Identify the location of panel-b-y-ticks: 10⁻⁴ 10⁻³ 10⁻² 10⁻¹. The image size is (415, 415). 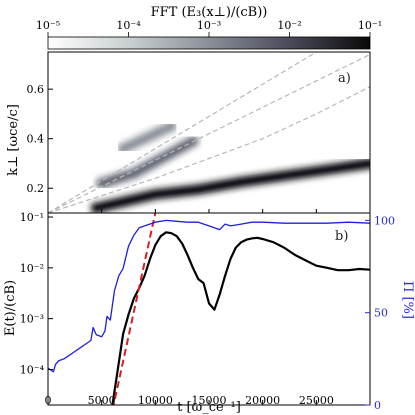
(36, 293).